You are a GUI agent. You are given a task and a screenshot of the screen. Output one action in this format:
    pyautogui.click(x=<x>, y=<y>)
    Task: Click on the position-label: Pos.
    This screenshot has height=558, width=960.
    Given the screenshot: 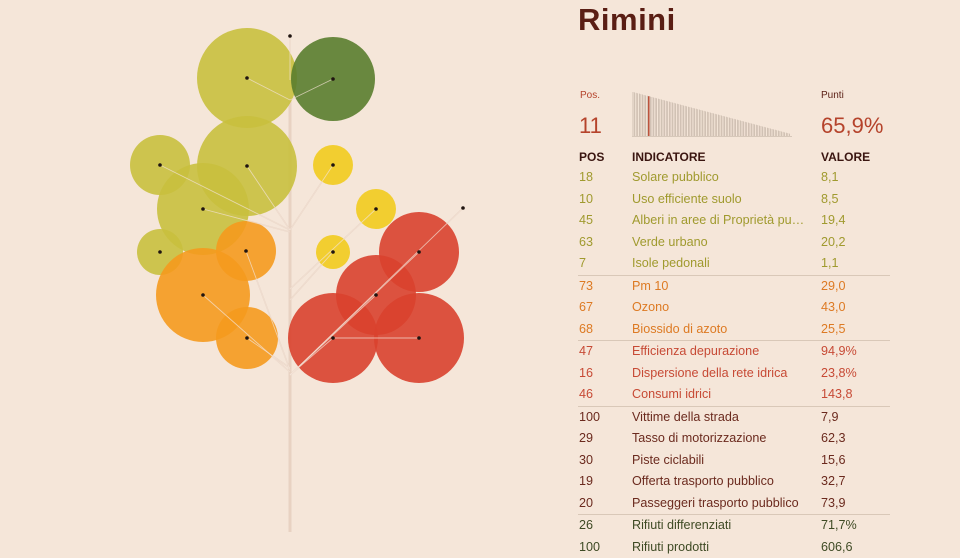 What is the action you would take?
    pyautogui.click(x=590, y=95)
    